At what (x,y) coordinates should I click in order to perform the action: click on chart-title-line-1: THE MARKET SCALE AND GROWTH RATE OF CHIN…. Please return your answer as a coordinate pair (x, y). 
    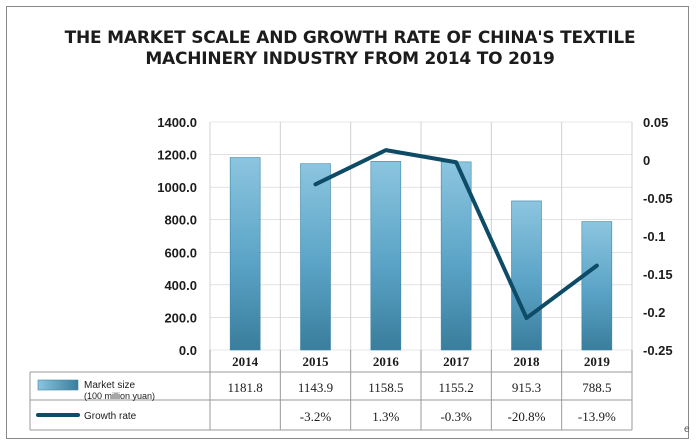
    Looking at the image, I should click on (350, 38).